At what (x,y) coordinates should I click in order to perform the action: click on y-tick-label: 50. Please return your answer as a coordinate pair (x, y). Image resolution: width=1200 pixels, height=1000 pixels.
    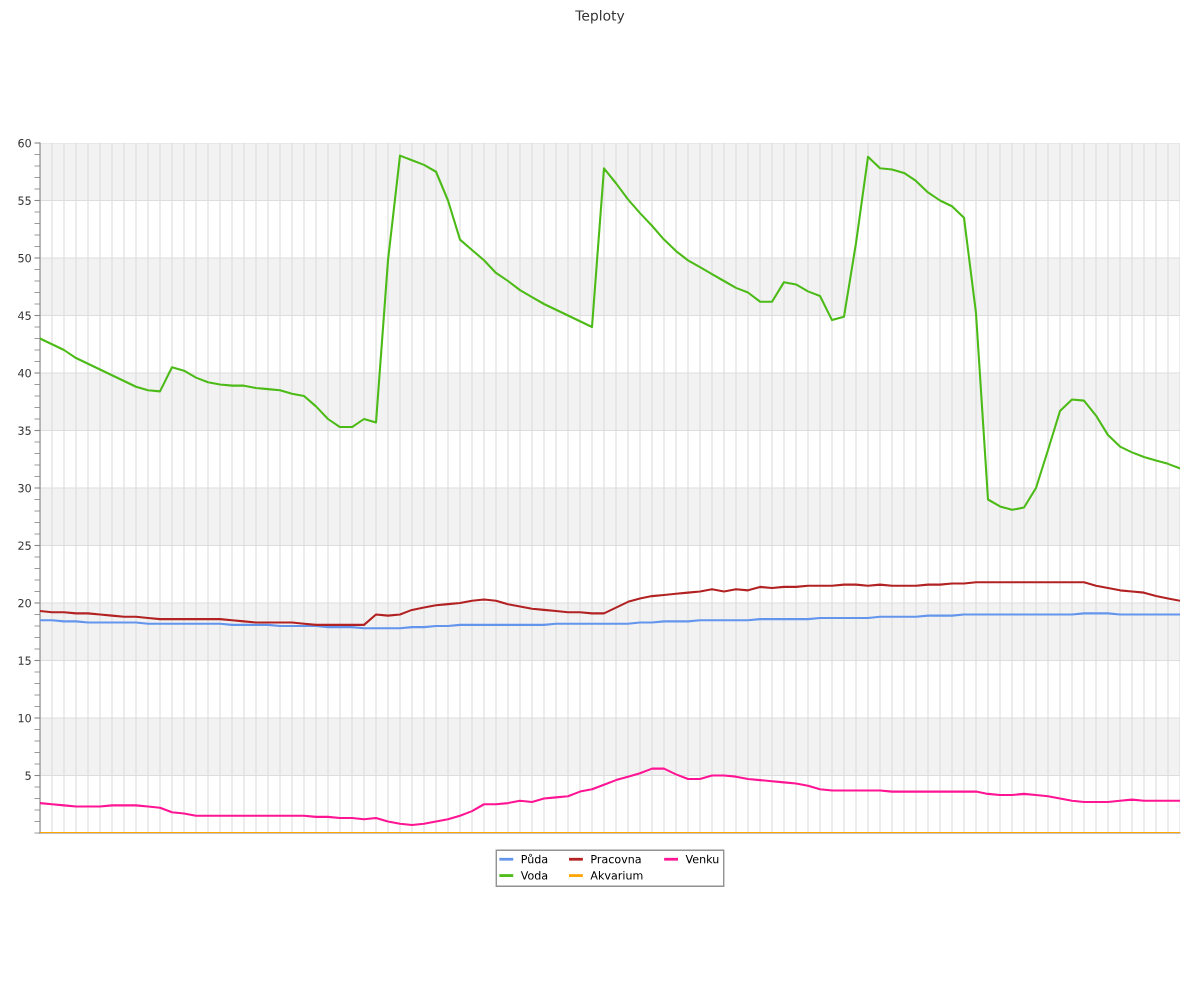
    Looking at the image, I should click on (24, 258).